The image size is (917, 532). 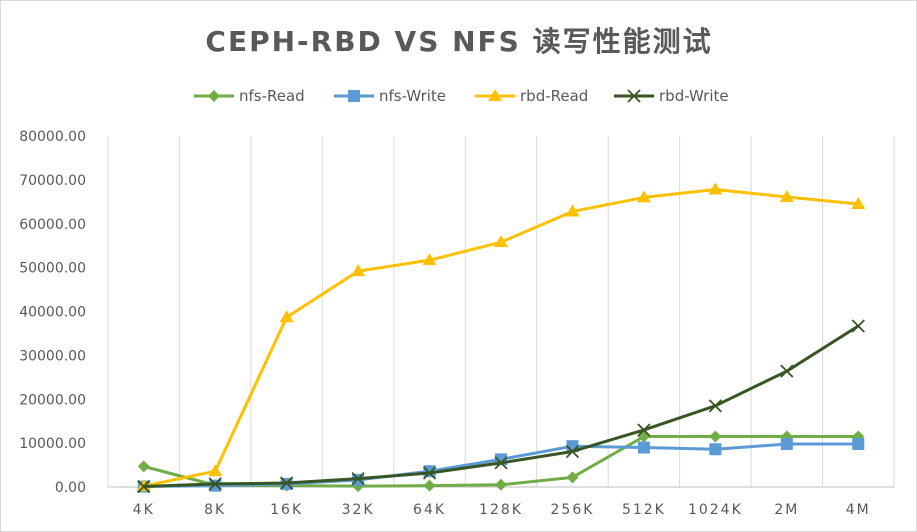 What do you see at coordinates (461, 96) in the screenshot?
I see `legend: nfs-Read nfs-Write rbd-Read rbd-Write` at bounding box center [461, 96].